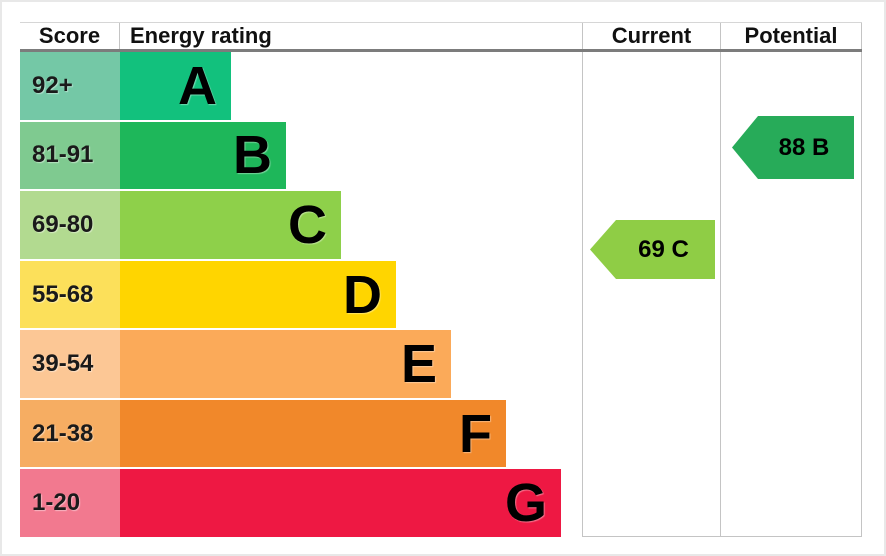 This screenshot has width=886, height=556. I want to click on rating-letter: D, so click(362, 294).